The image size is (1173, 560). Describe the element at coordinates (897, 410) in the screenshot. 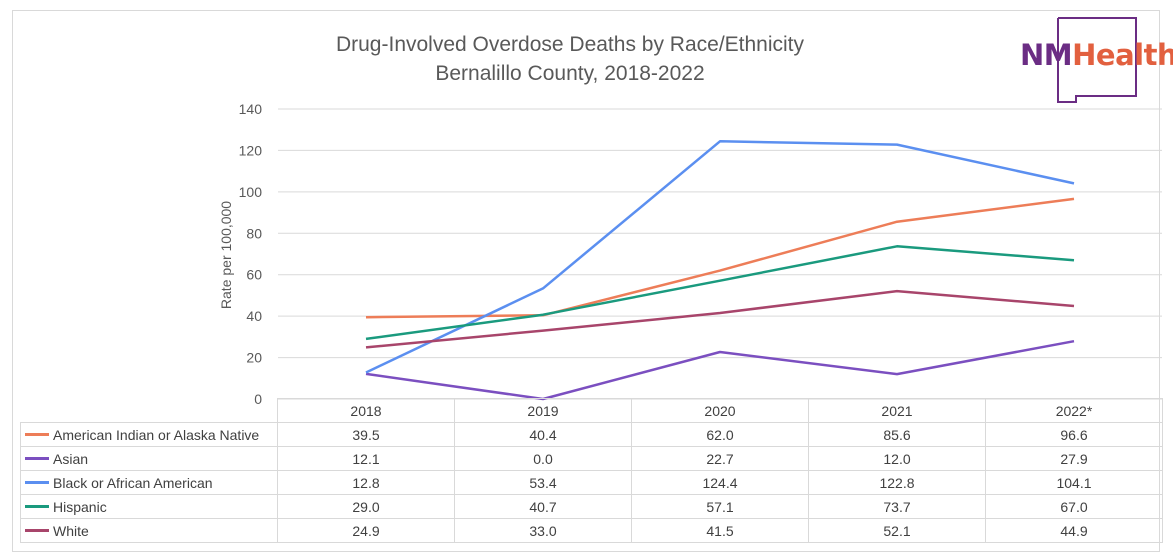

I see `table-column-header: 2021` at that location.